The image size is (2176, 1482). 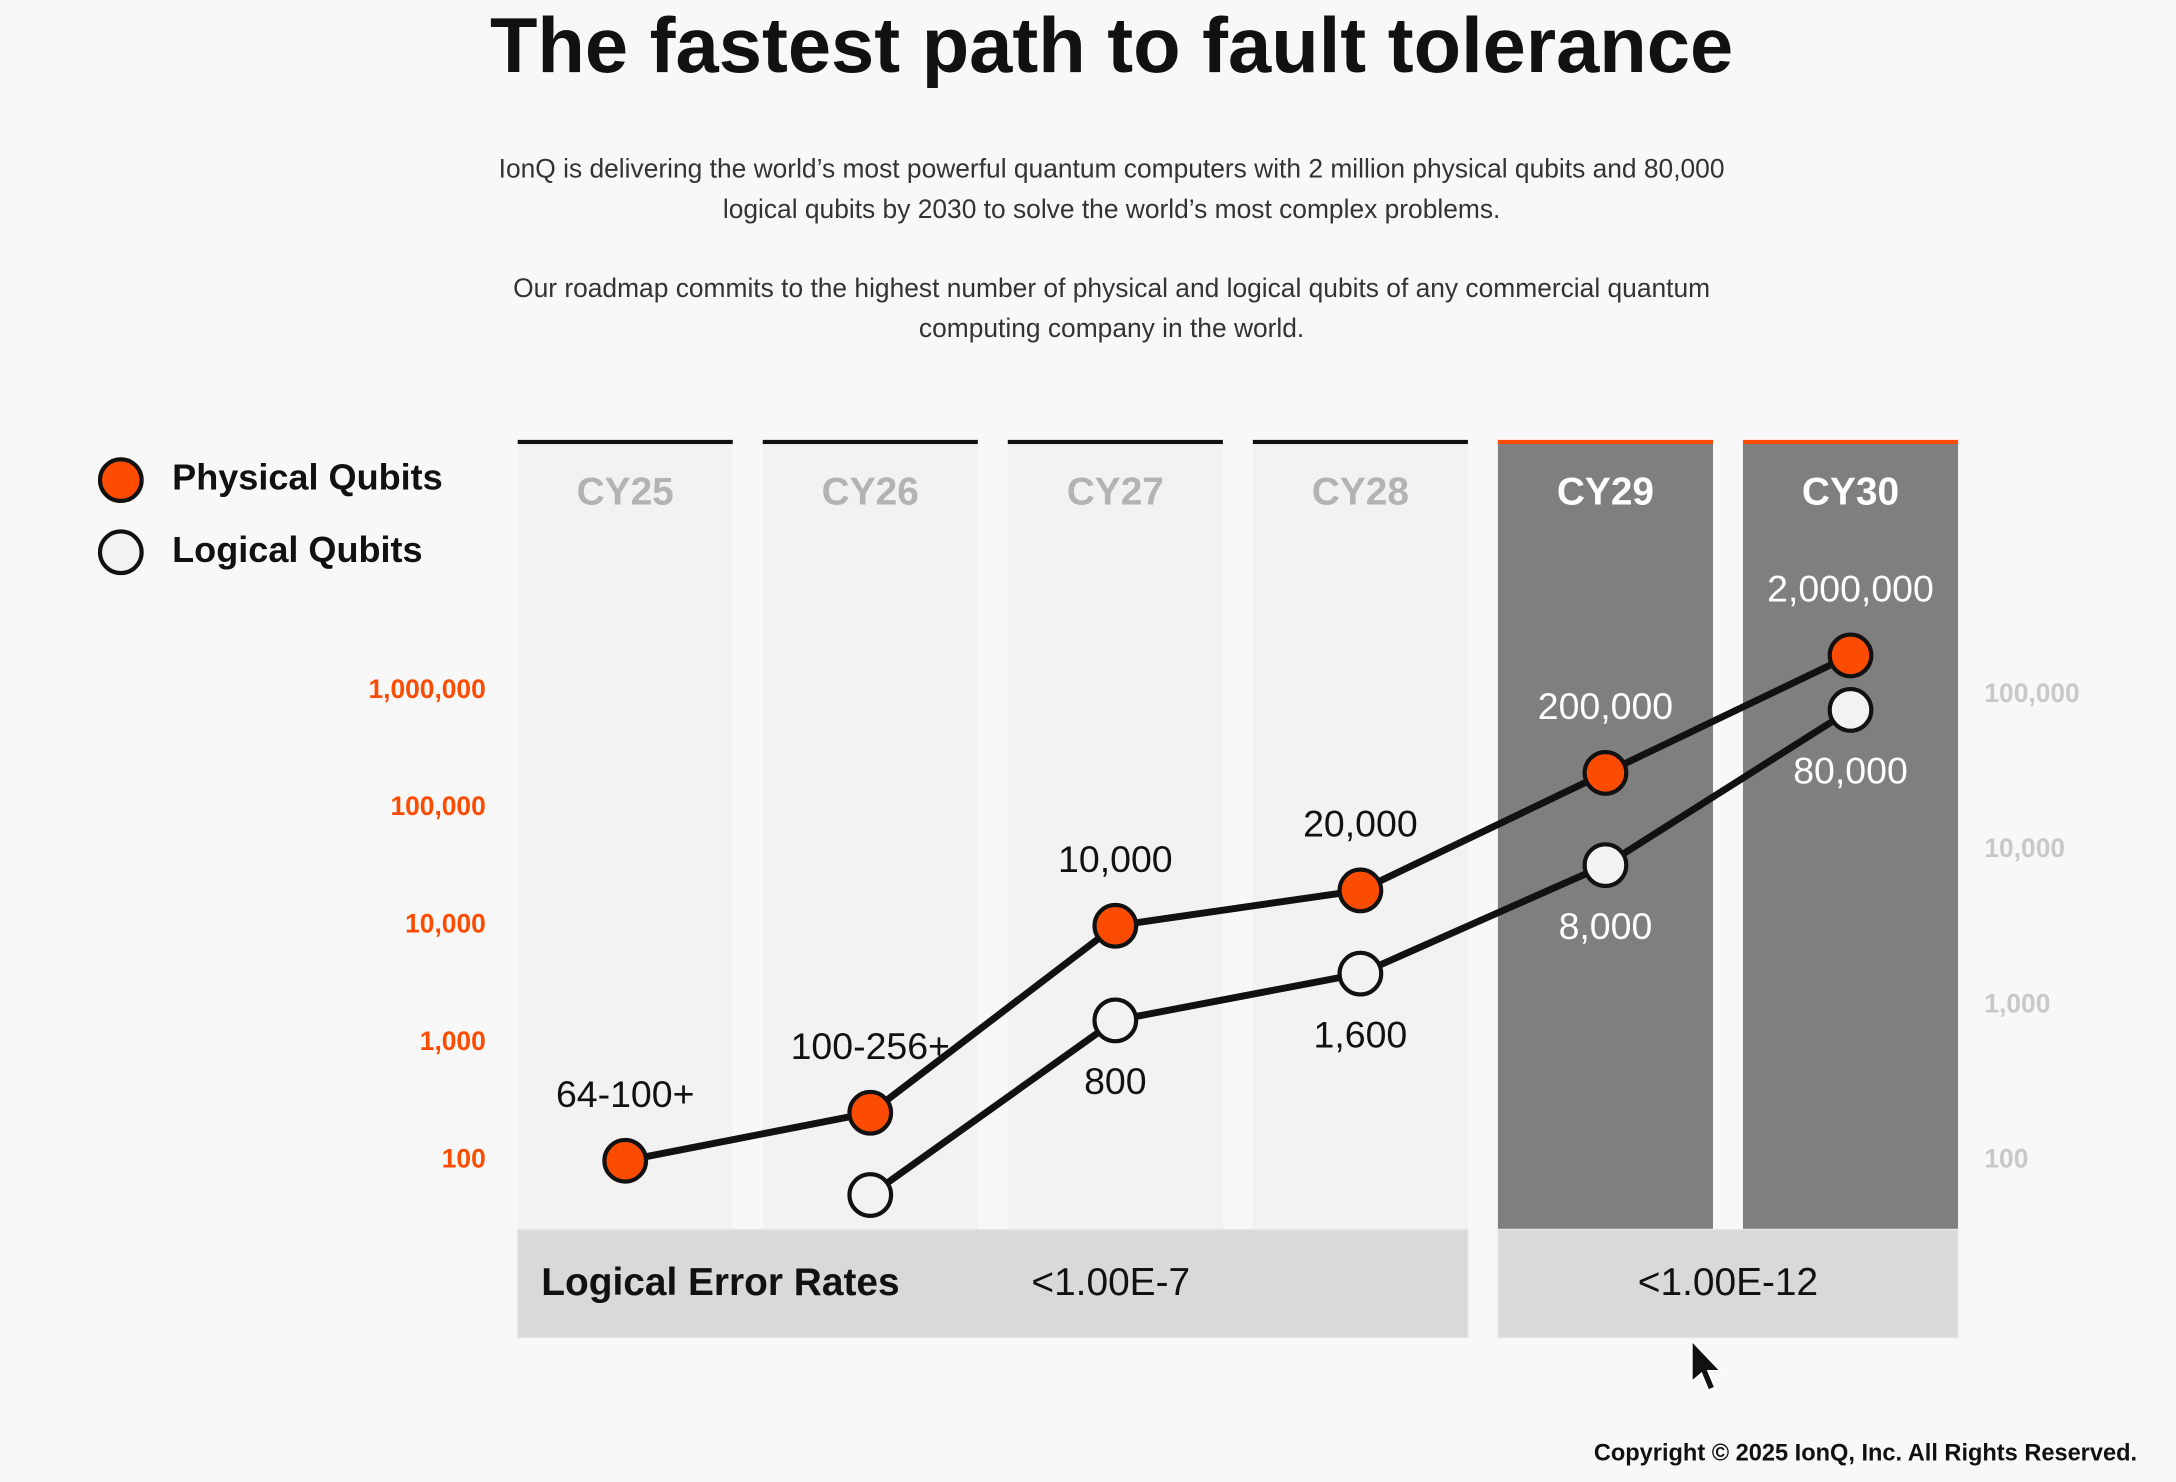 I want to click on data-label: 8,000, so click(x=1606, y=926).